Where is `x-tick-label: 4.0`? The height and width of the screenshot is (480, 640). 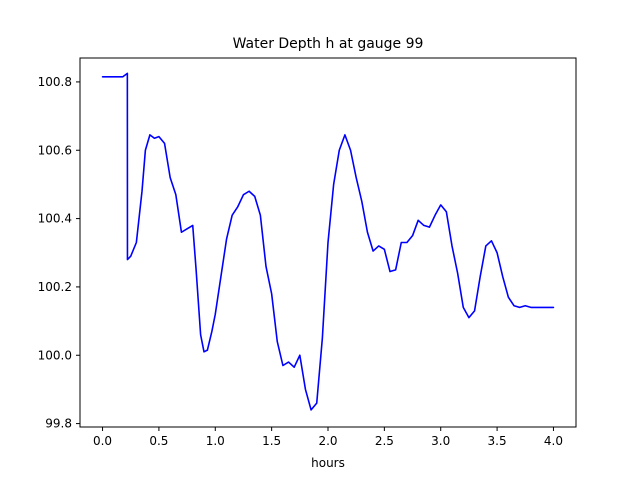 x-tick-label: 4.0 is located at coordinates (553, 441).